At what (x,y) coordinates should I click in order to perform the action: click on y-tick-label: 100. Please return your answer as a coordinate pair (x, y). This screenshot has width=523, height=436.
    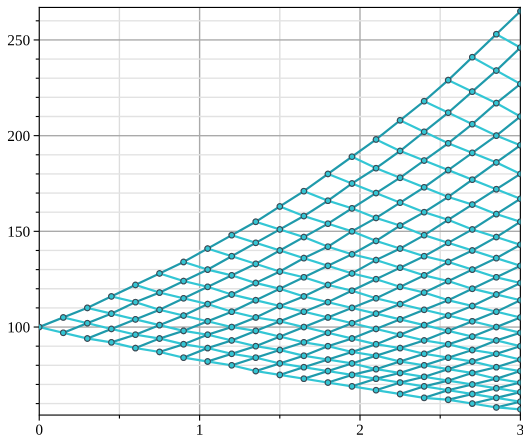
    Looking at the image, I should click on (19, 327).